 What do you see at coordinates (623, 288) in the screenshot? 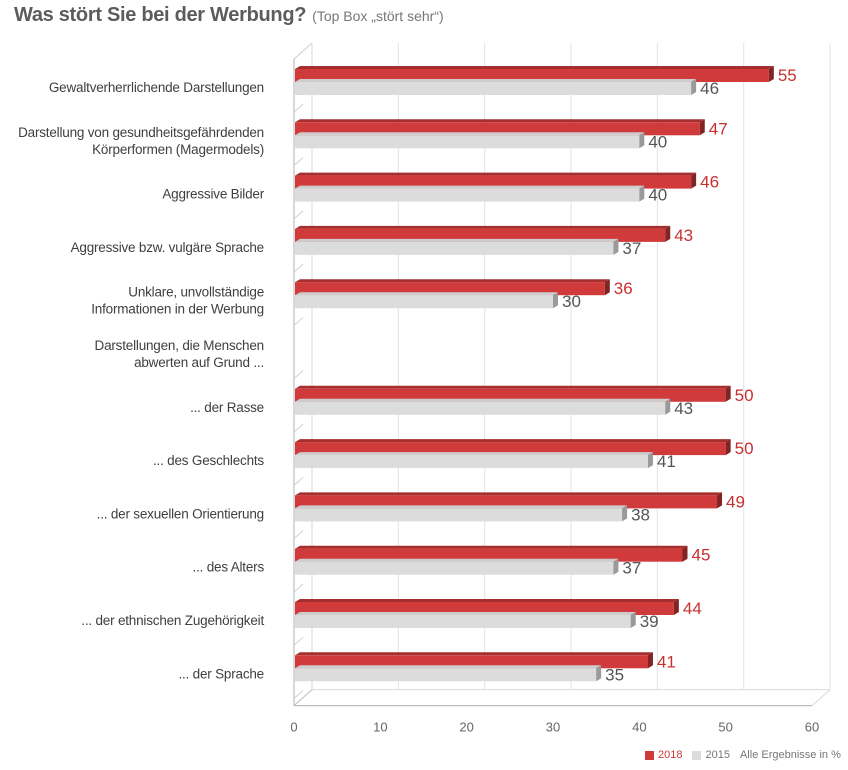
I see `data-label-2018: 36` at bounding box center [623, 288].